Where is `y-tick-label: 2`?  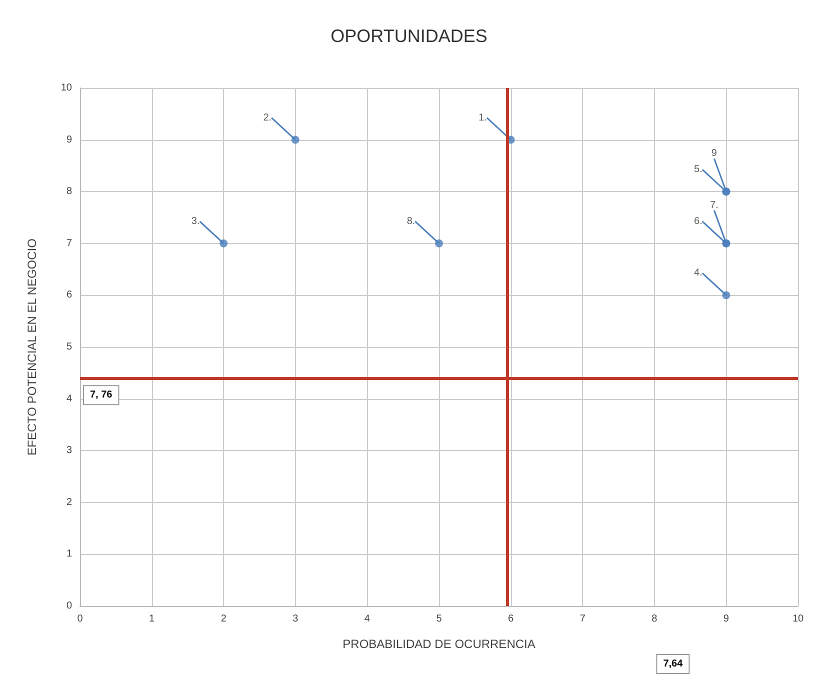
y-tick-label: 2 is located at coordinates (69, 502).